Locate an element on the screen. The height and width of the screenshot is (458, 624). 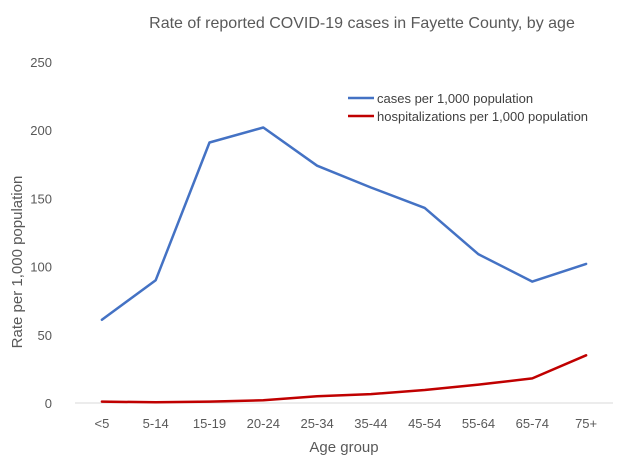
x-tick-label: 35-44 is located at coordinates (370, 423).